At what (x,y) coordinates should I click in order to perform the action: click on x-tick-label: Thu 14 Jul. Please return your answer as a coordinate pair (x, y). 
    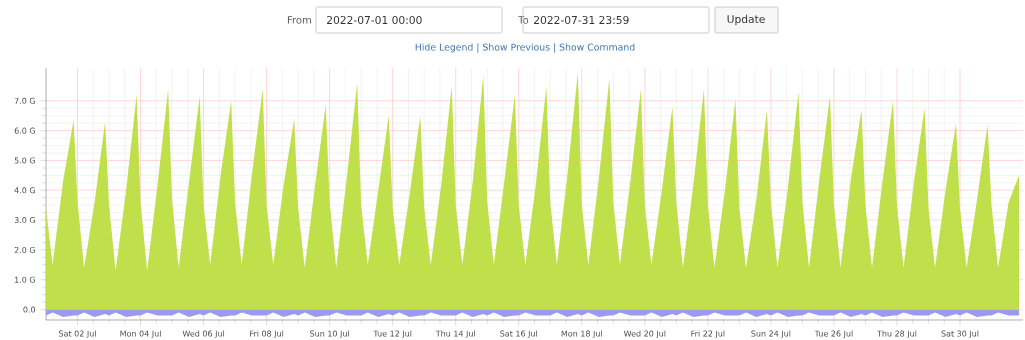
    Looking at the image, I should click on (455, 334).